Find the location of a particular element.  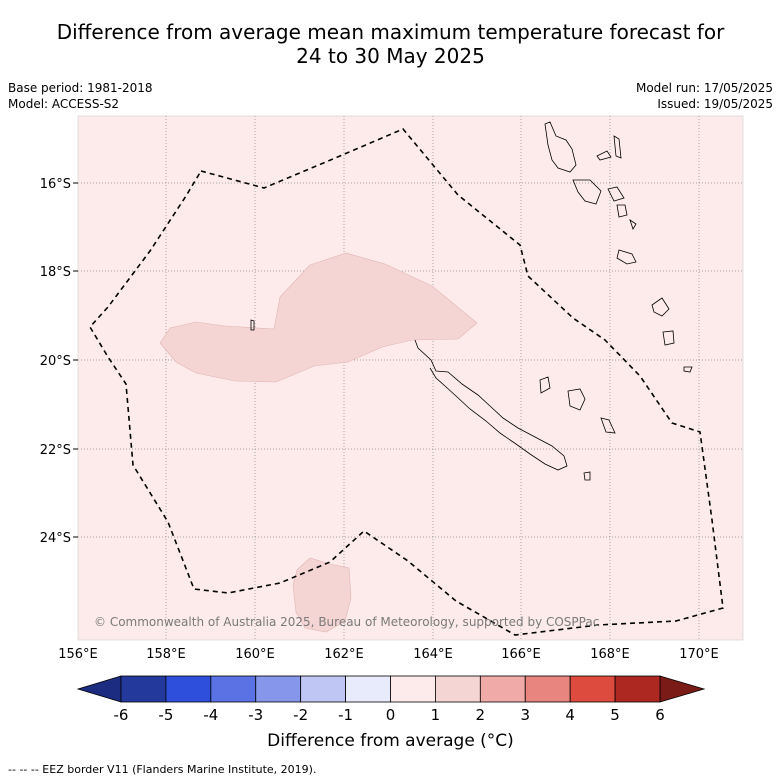

loyalty-islands is located at coordinates (577, 428).